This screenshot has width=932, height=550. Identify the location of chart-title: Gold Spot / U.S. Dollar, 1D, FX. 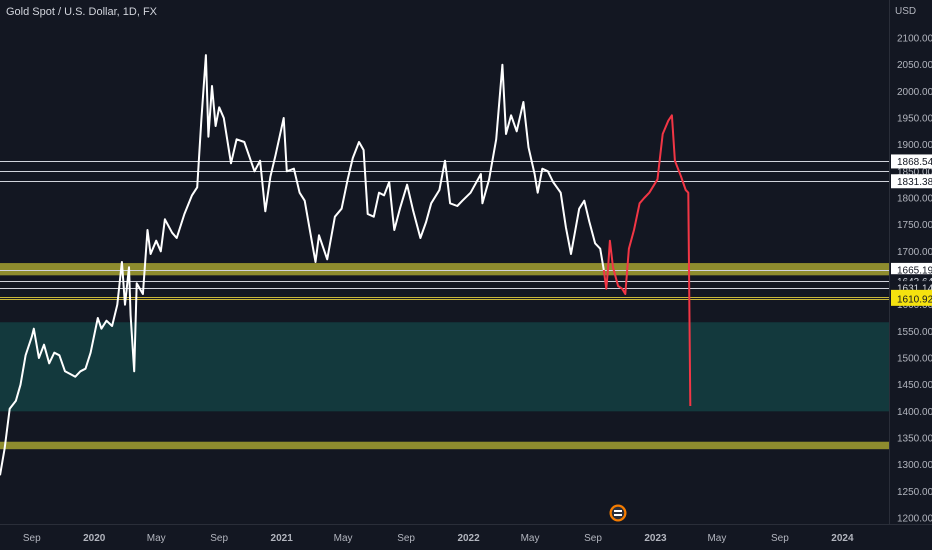
(82, 12).